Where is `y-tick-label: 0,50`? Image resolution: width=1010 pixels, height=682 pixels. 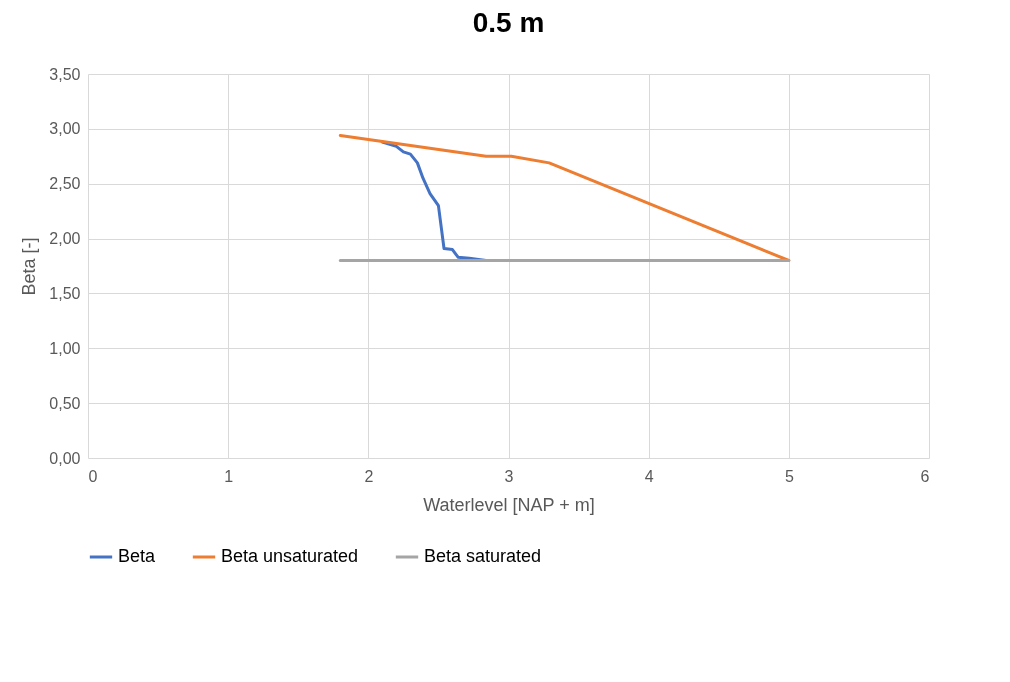
y-tick-label: 0,50 is located at coordinates (65, 403).